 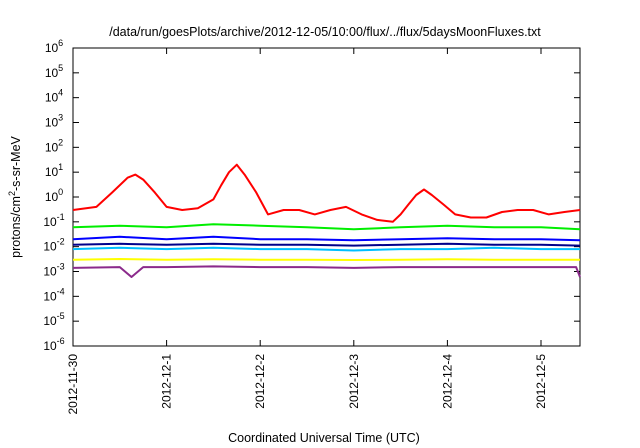 What do you see at coordinates (60, 118) in the screenshot?
I see `y-tick-exp: 3` at bounding box center [60, 118].